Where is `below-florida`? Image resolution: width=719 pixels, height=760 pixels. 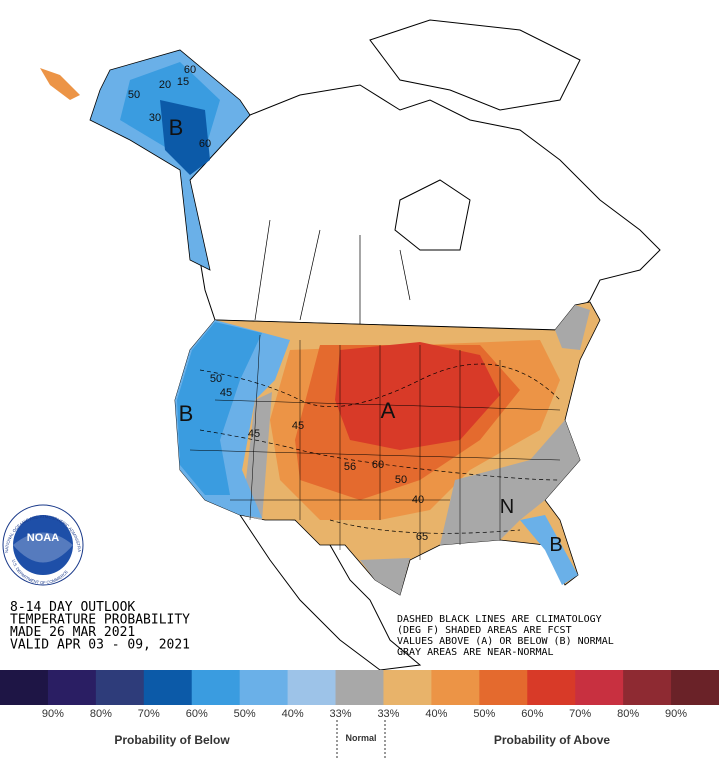
below-florida is located at coordinates (549, 550).